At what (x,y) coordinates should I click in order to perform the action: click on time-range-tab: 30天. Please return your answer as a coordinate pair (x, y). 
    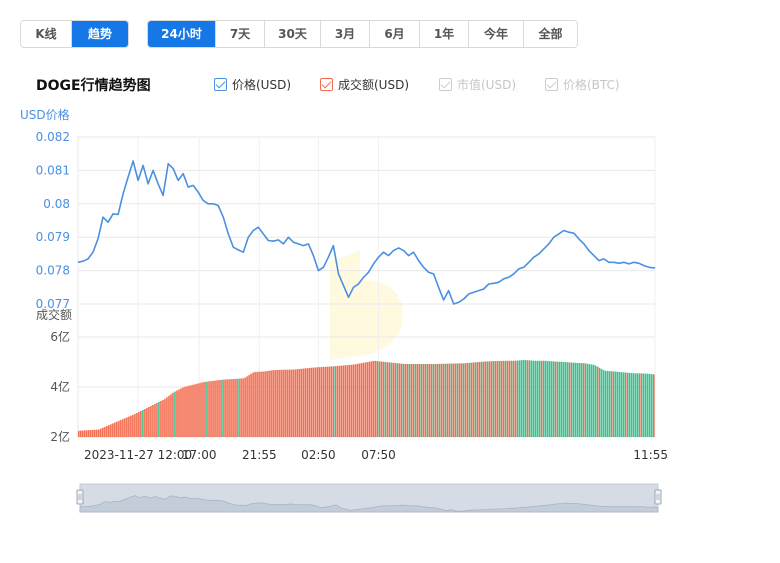
    Looking at the image, I should click on (293, 34).